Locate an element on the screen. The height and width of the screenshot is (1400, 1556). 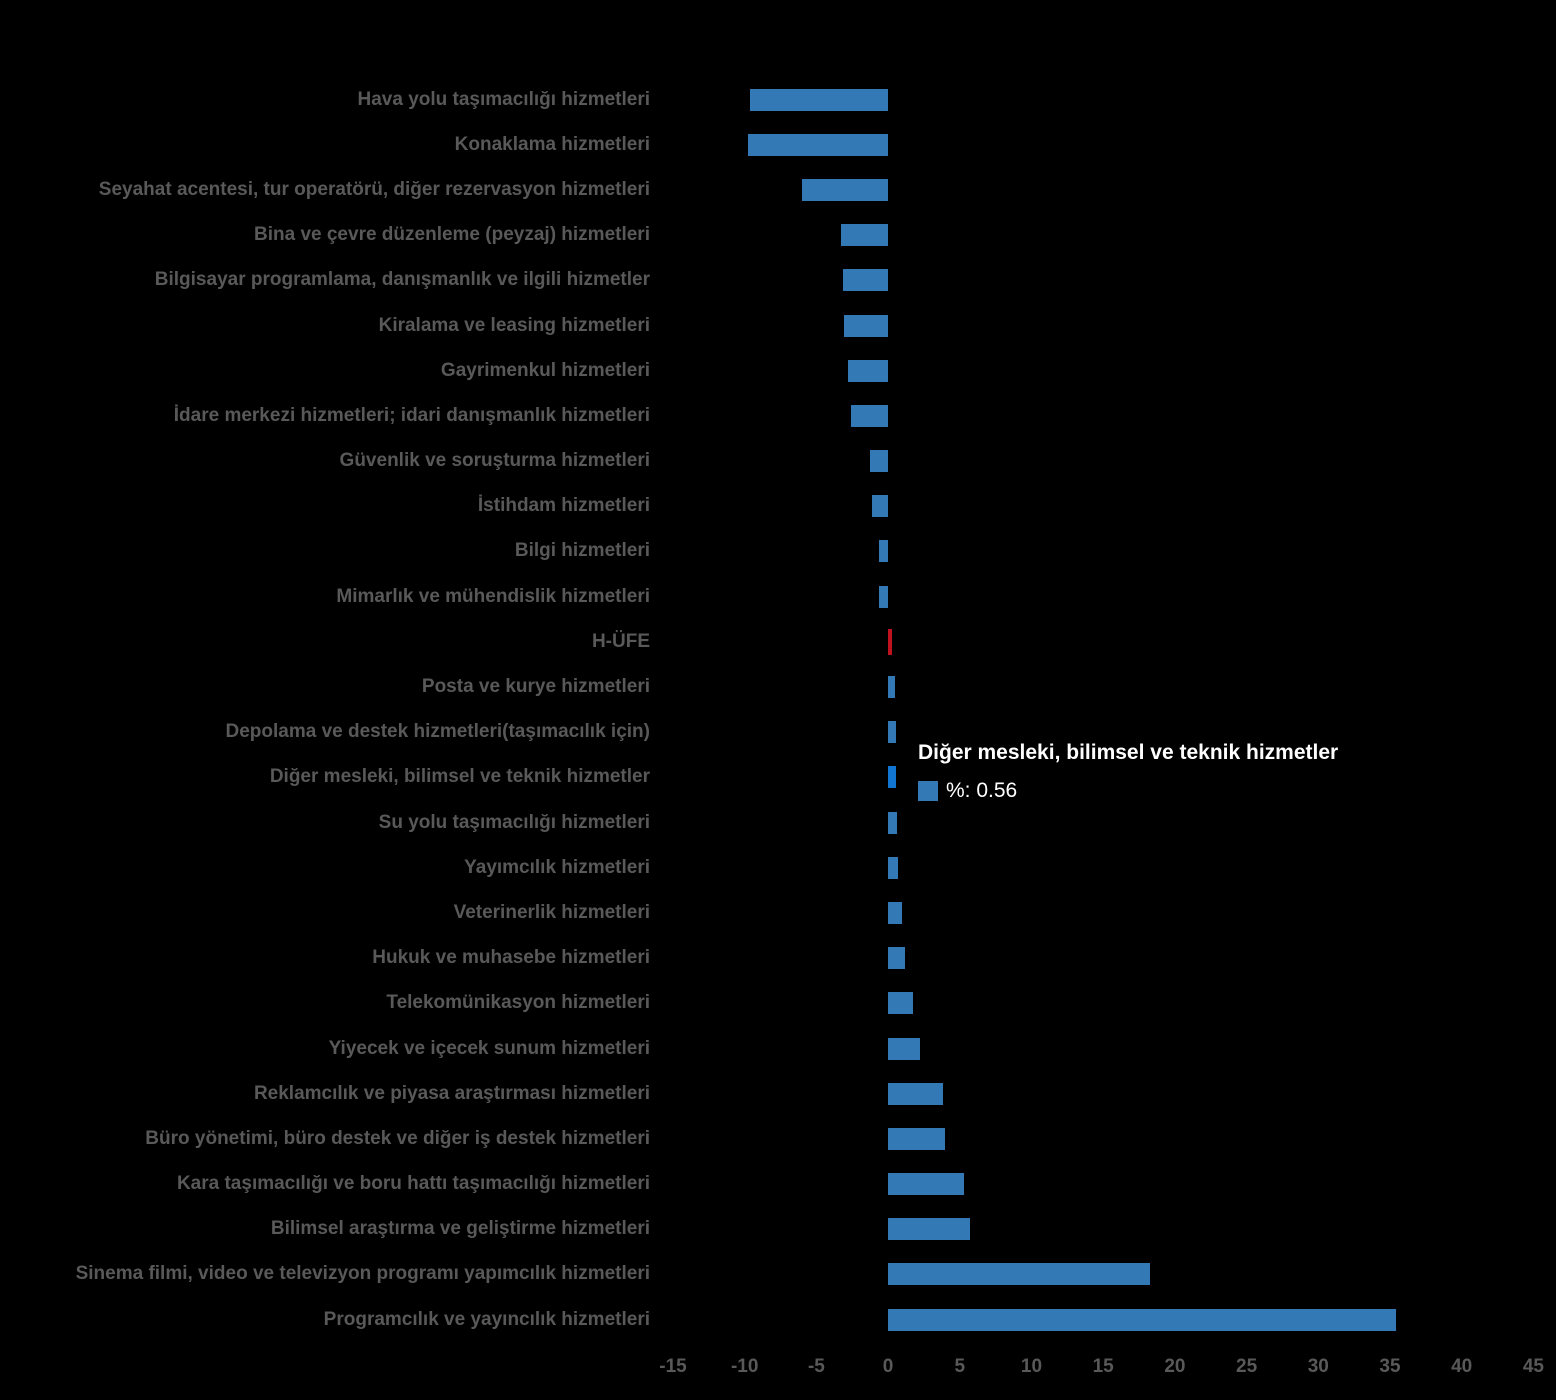
category-row: Kiralama ve leasing hizmetleri is located at coordinates (778, 325).